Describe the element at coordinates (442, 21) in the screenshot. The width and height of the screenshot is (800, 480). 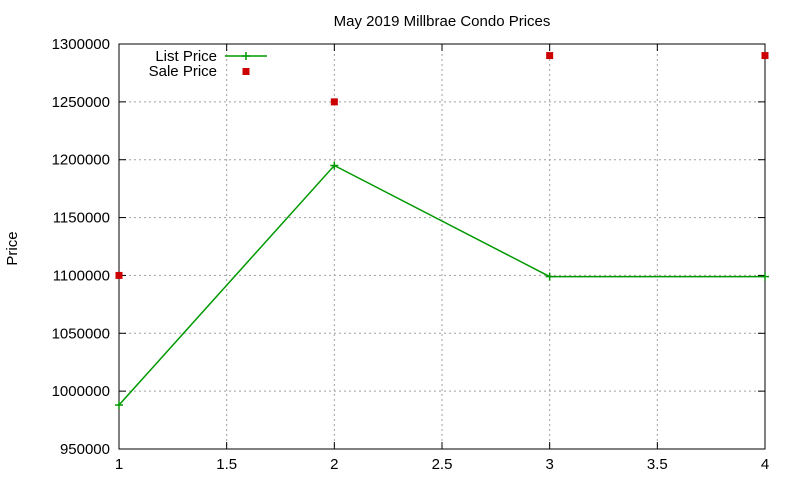
I see `chart-title: May 2019 Millbrae Condo Prices` at that location.